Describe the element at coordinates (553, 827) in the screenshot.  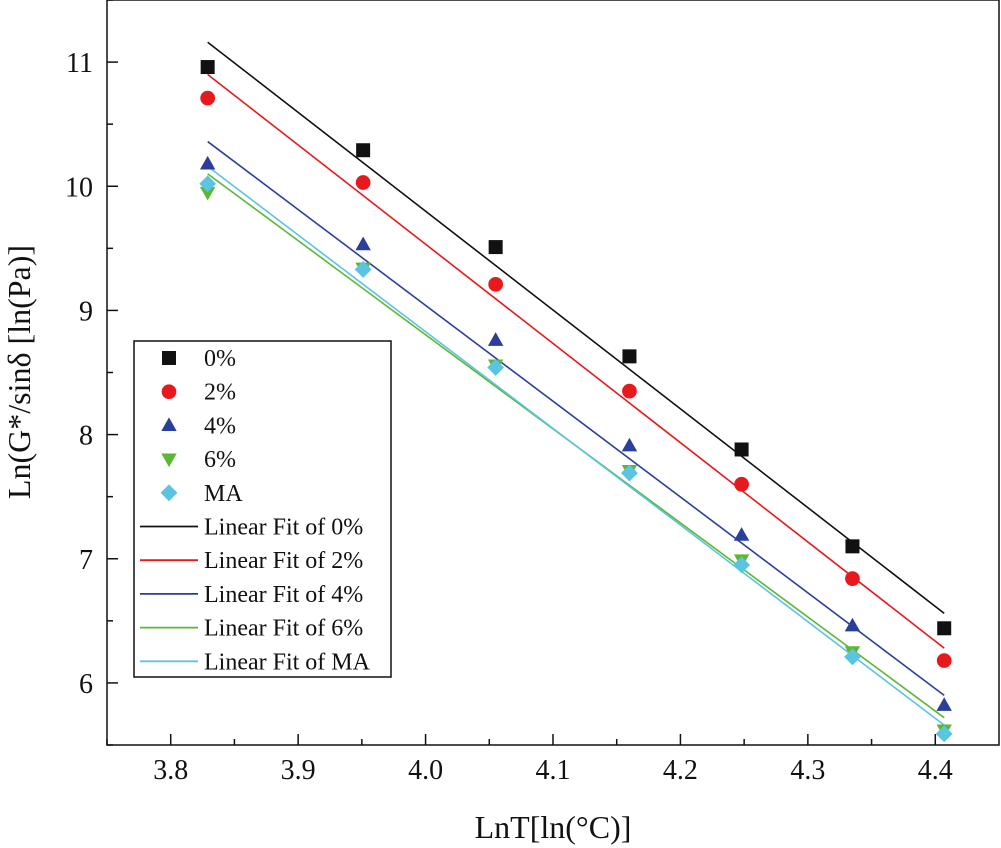
I see `x-axis-title: LnT[ln(°C)]` at that location.